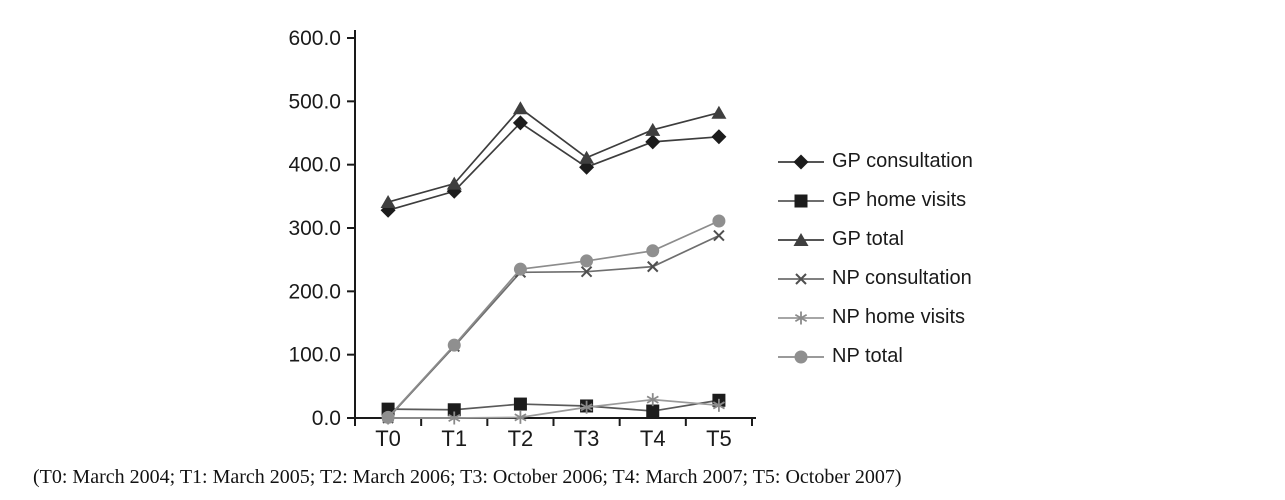 This screenshot has width=1285, height=500. I want to click on legend-item-np-total: NP total, so click(875, 356).